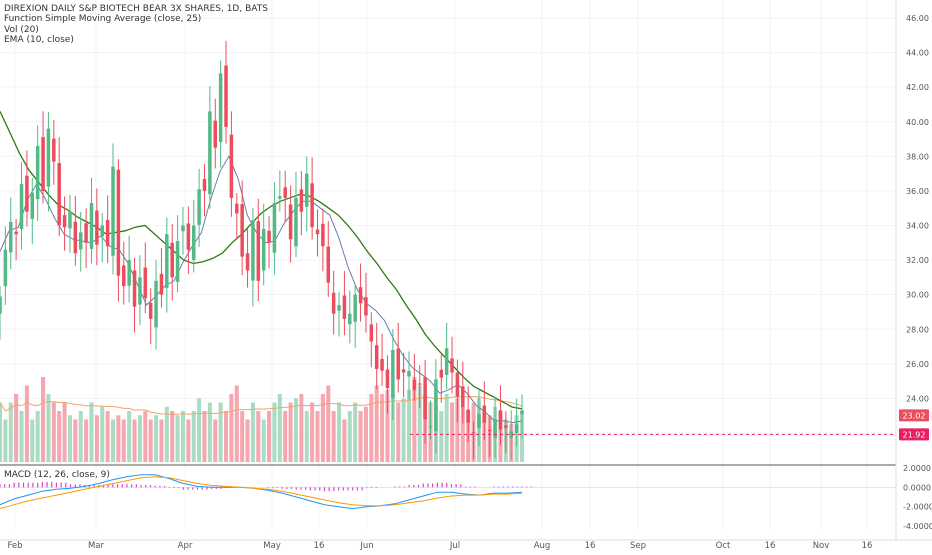 This screenshot has height=555, width=932. Describe the element at coordinates (917, 156) in the screenshot. I see `price-tick-label: 38.00` at that location.